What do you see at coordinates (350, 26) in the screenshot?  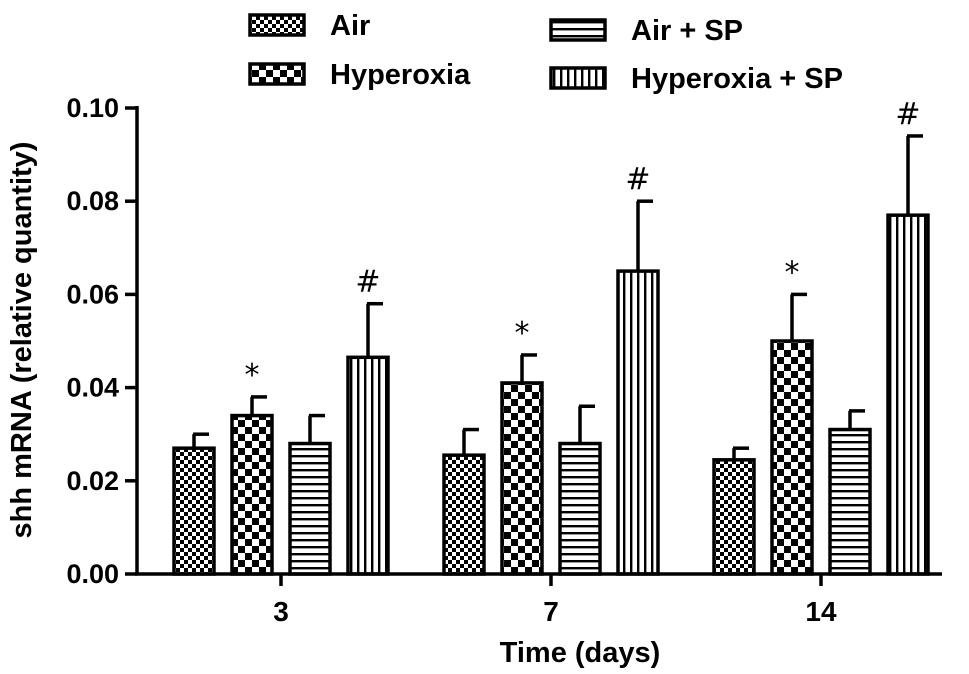 I see `legend-label: Air` at bounding box center [350, 26].